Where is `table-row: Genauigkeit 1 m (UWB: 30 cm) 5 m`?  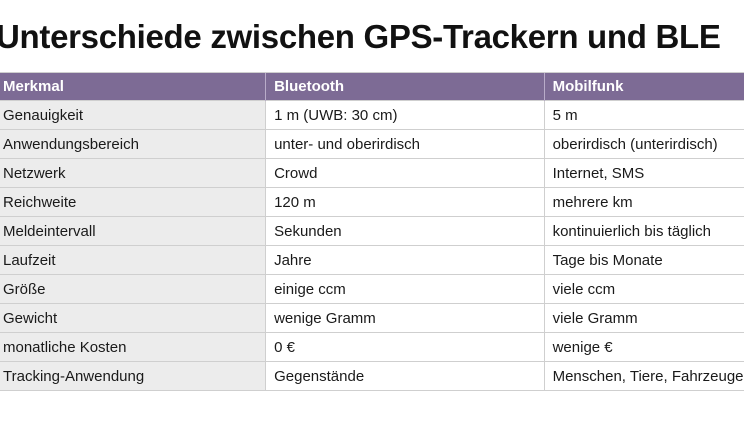 table-row: Genauigkeit 1 m (UWB: 30 cm) 5 m is located at coordinates (372, 115).